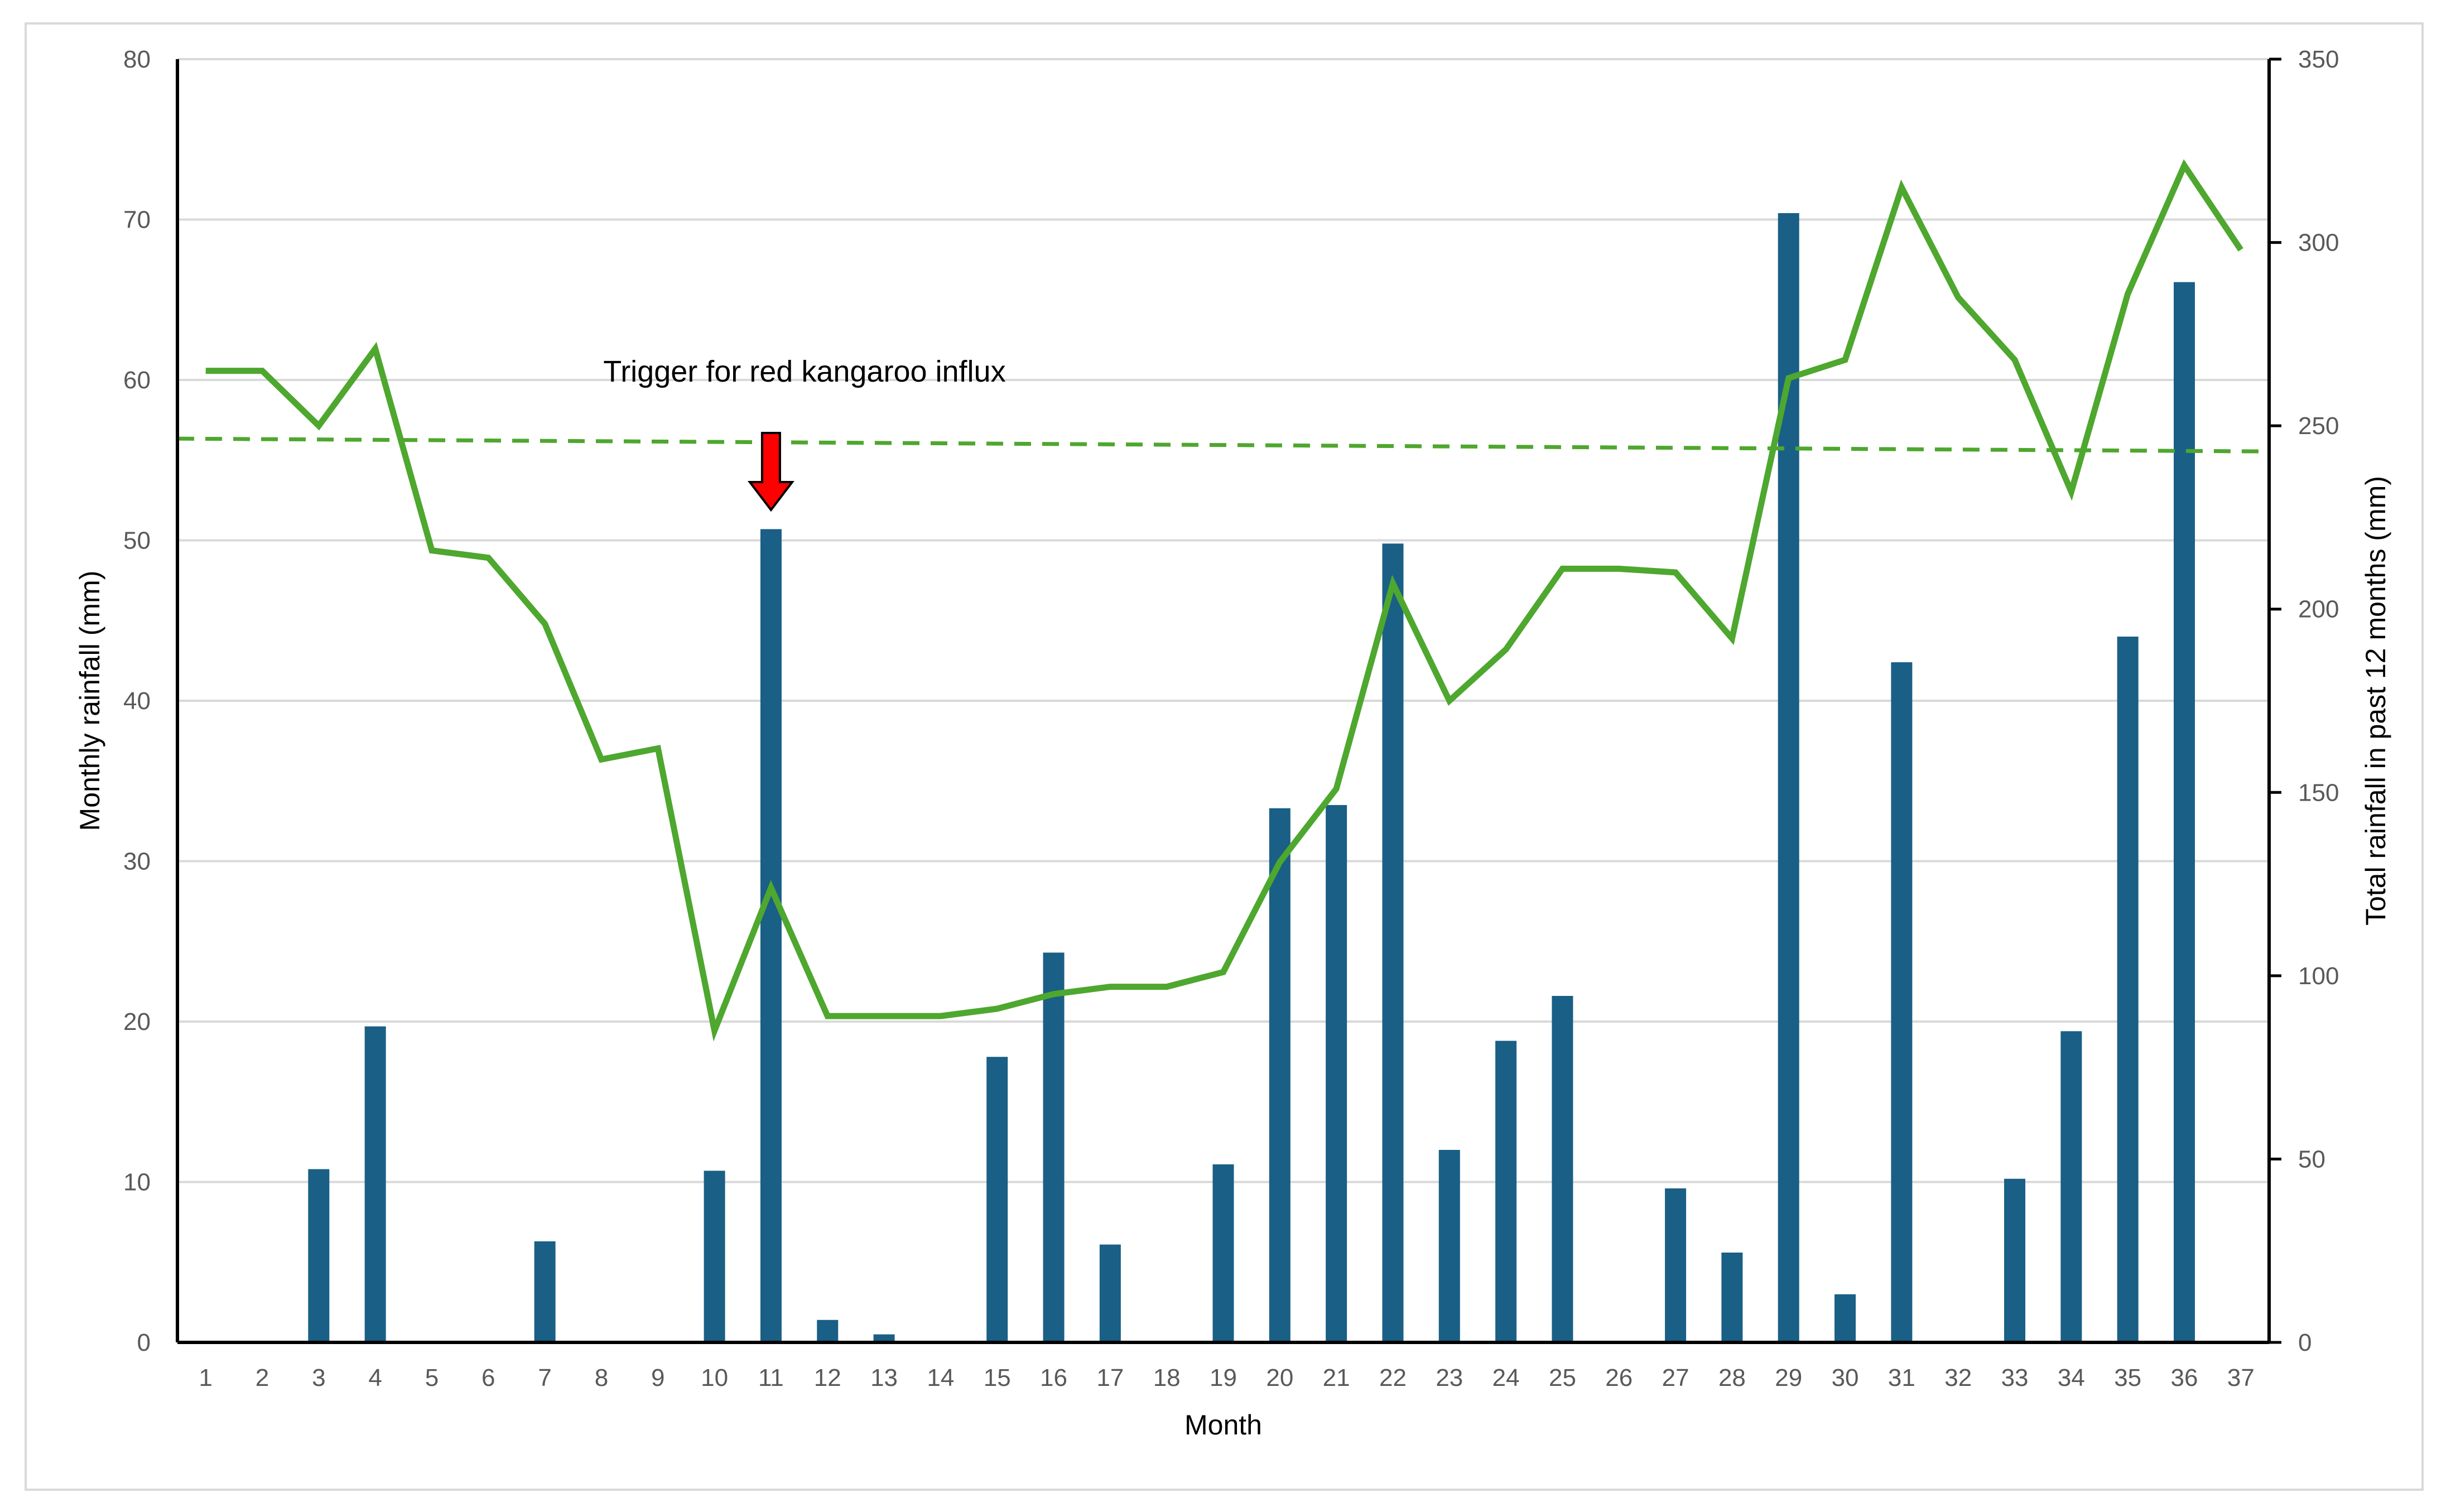 Image resolution: width=2451 pixels, height=1512 pixels. Describe the element at coordinates (137, 220) in the screenshot. I see `y-tick-label: 70` at that location.